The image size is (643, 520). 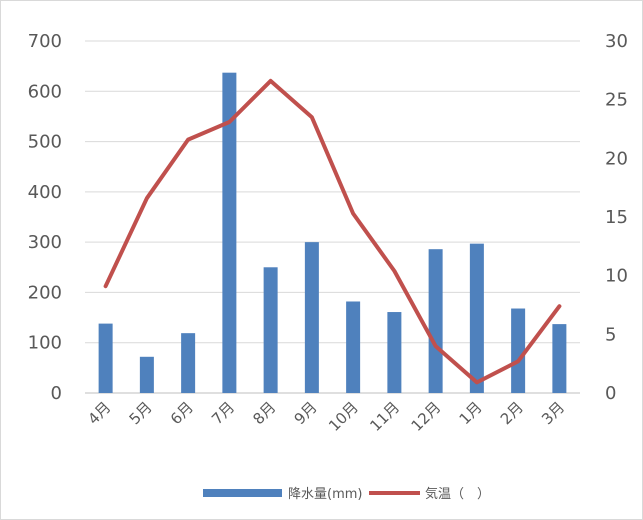 What do you see at coordinates (45, 142) in the screenshot?
I see `left-tick-label: 500` at bounding box center [45, 142].